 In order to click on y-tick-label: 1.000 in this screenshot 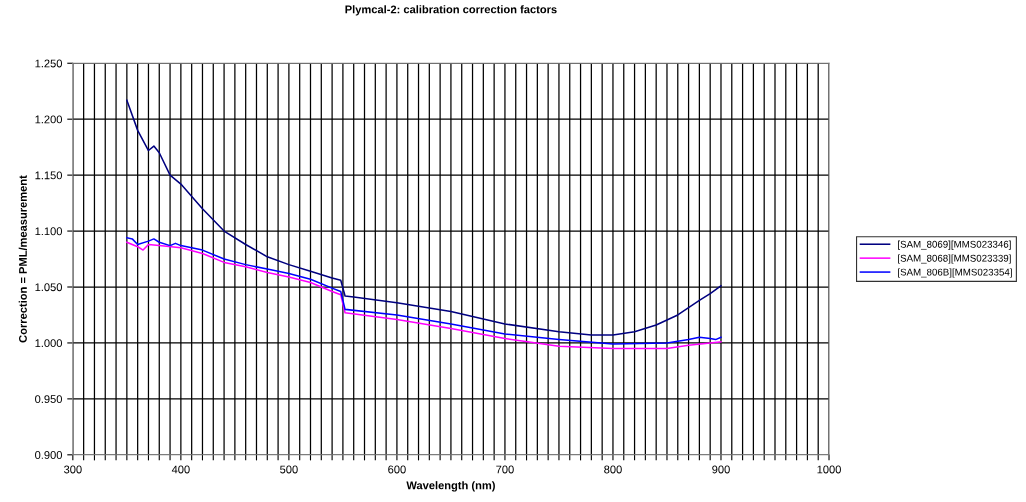, I will do `click(48, 343)`.